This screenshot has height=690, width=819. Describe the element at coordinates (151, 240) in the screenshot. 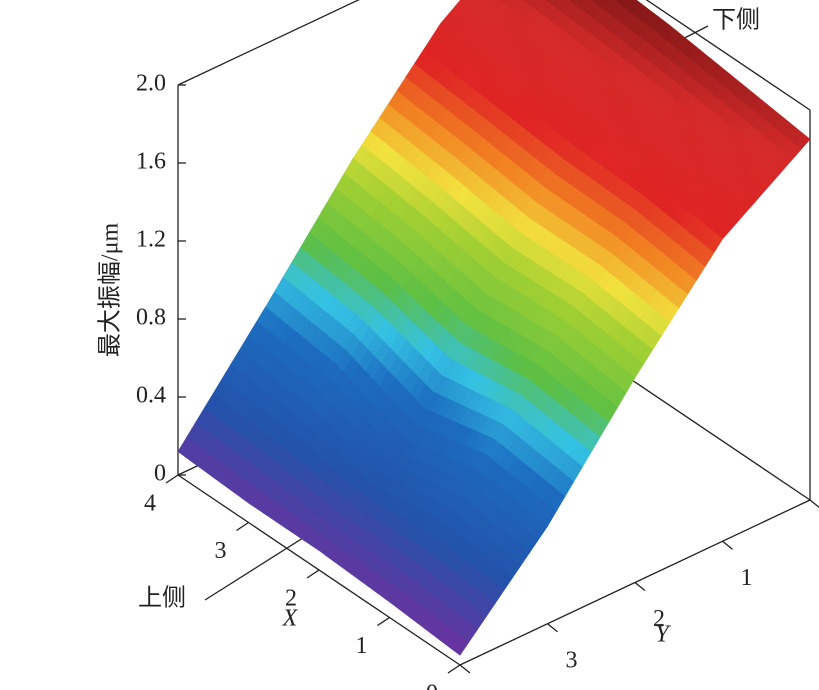

I see `z-tick-label: 1.2` at that location.